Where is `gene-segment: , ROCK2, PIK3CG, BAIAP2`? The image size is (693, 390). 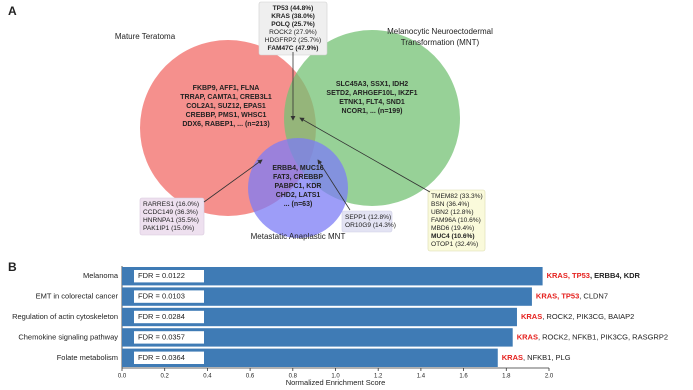 gene-segment: , ROCK2, PIK3CG, BAIAP2 is located at coordinates (588, 316).